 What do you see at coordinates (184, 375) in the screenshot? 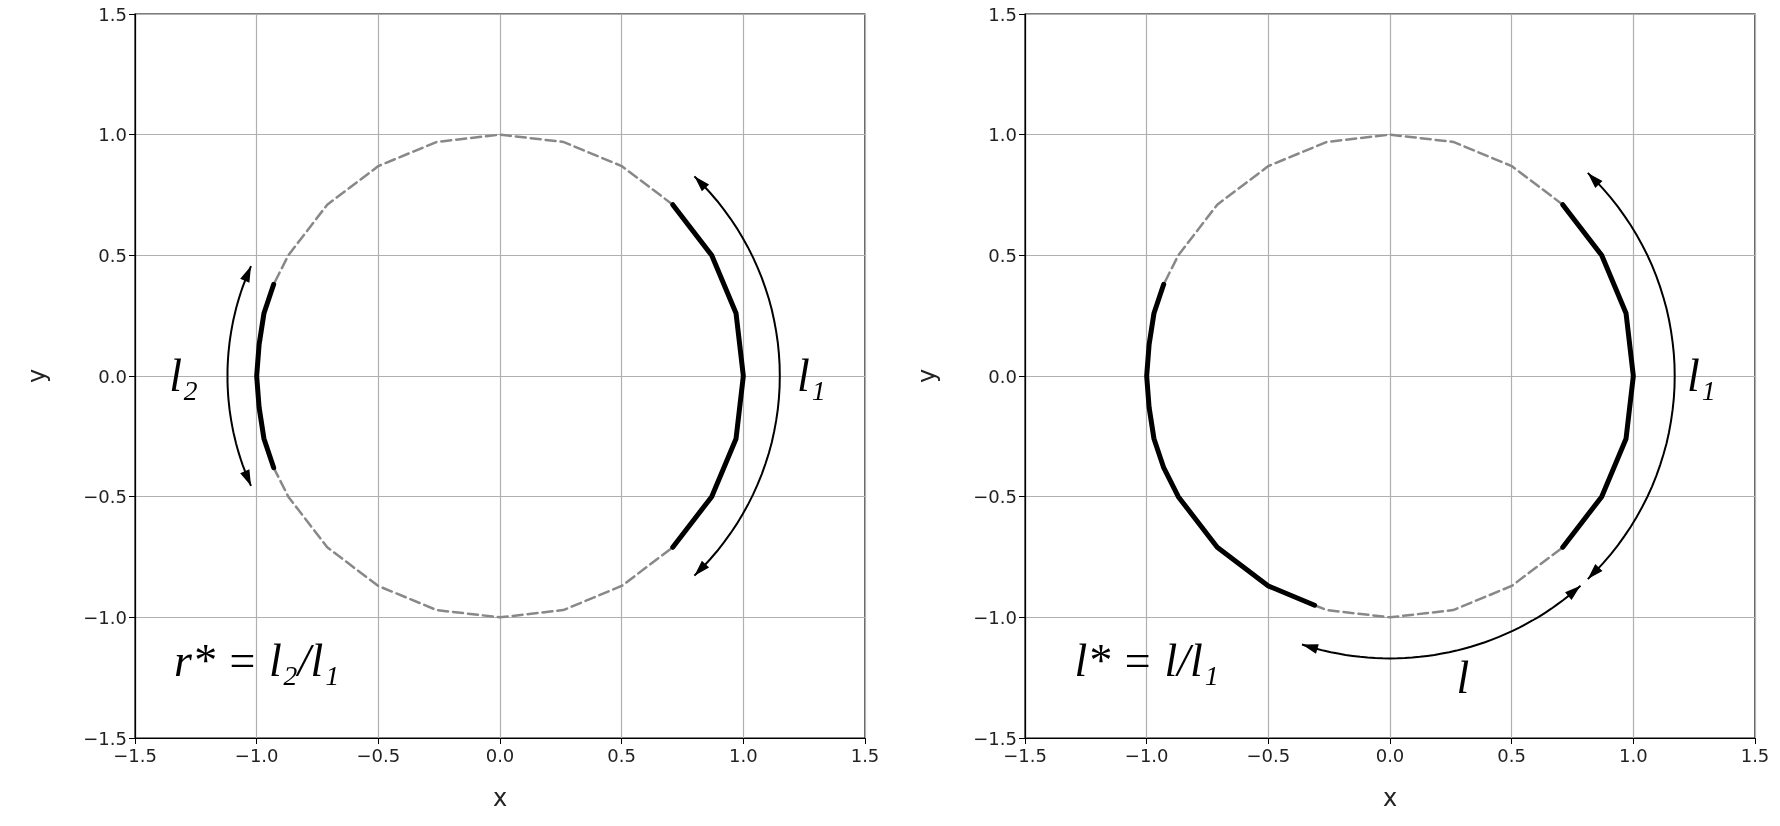
I see `annotation: l₂` at bounding box center [184, 375].